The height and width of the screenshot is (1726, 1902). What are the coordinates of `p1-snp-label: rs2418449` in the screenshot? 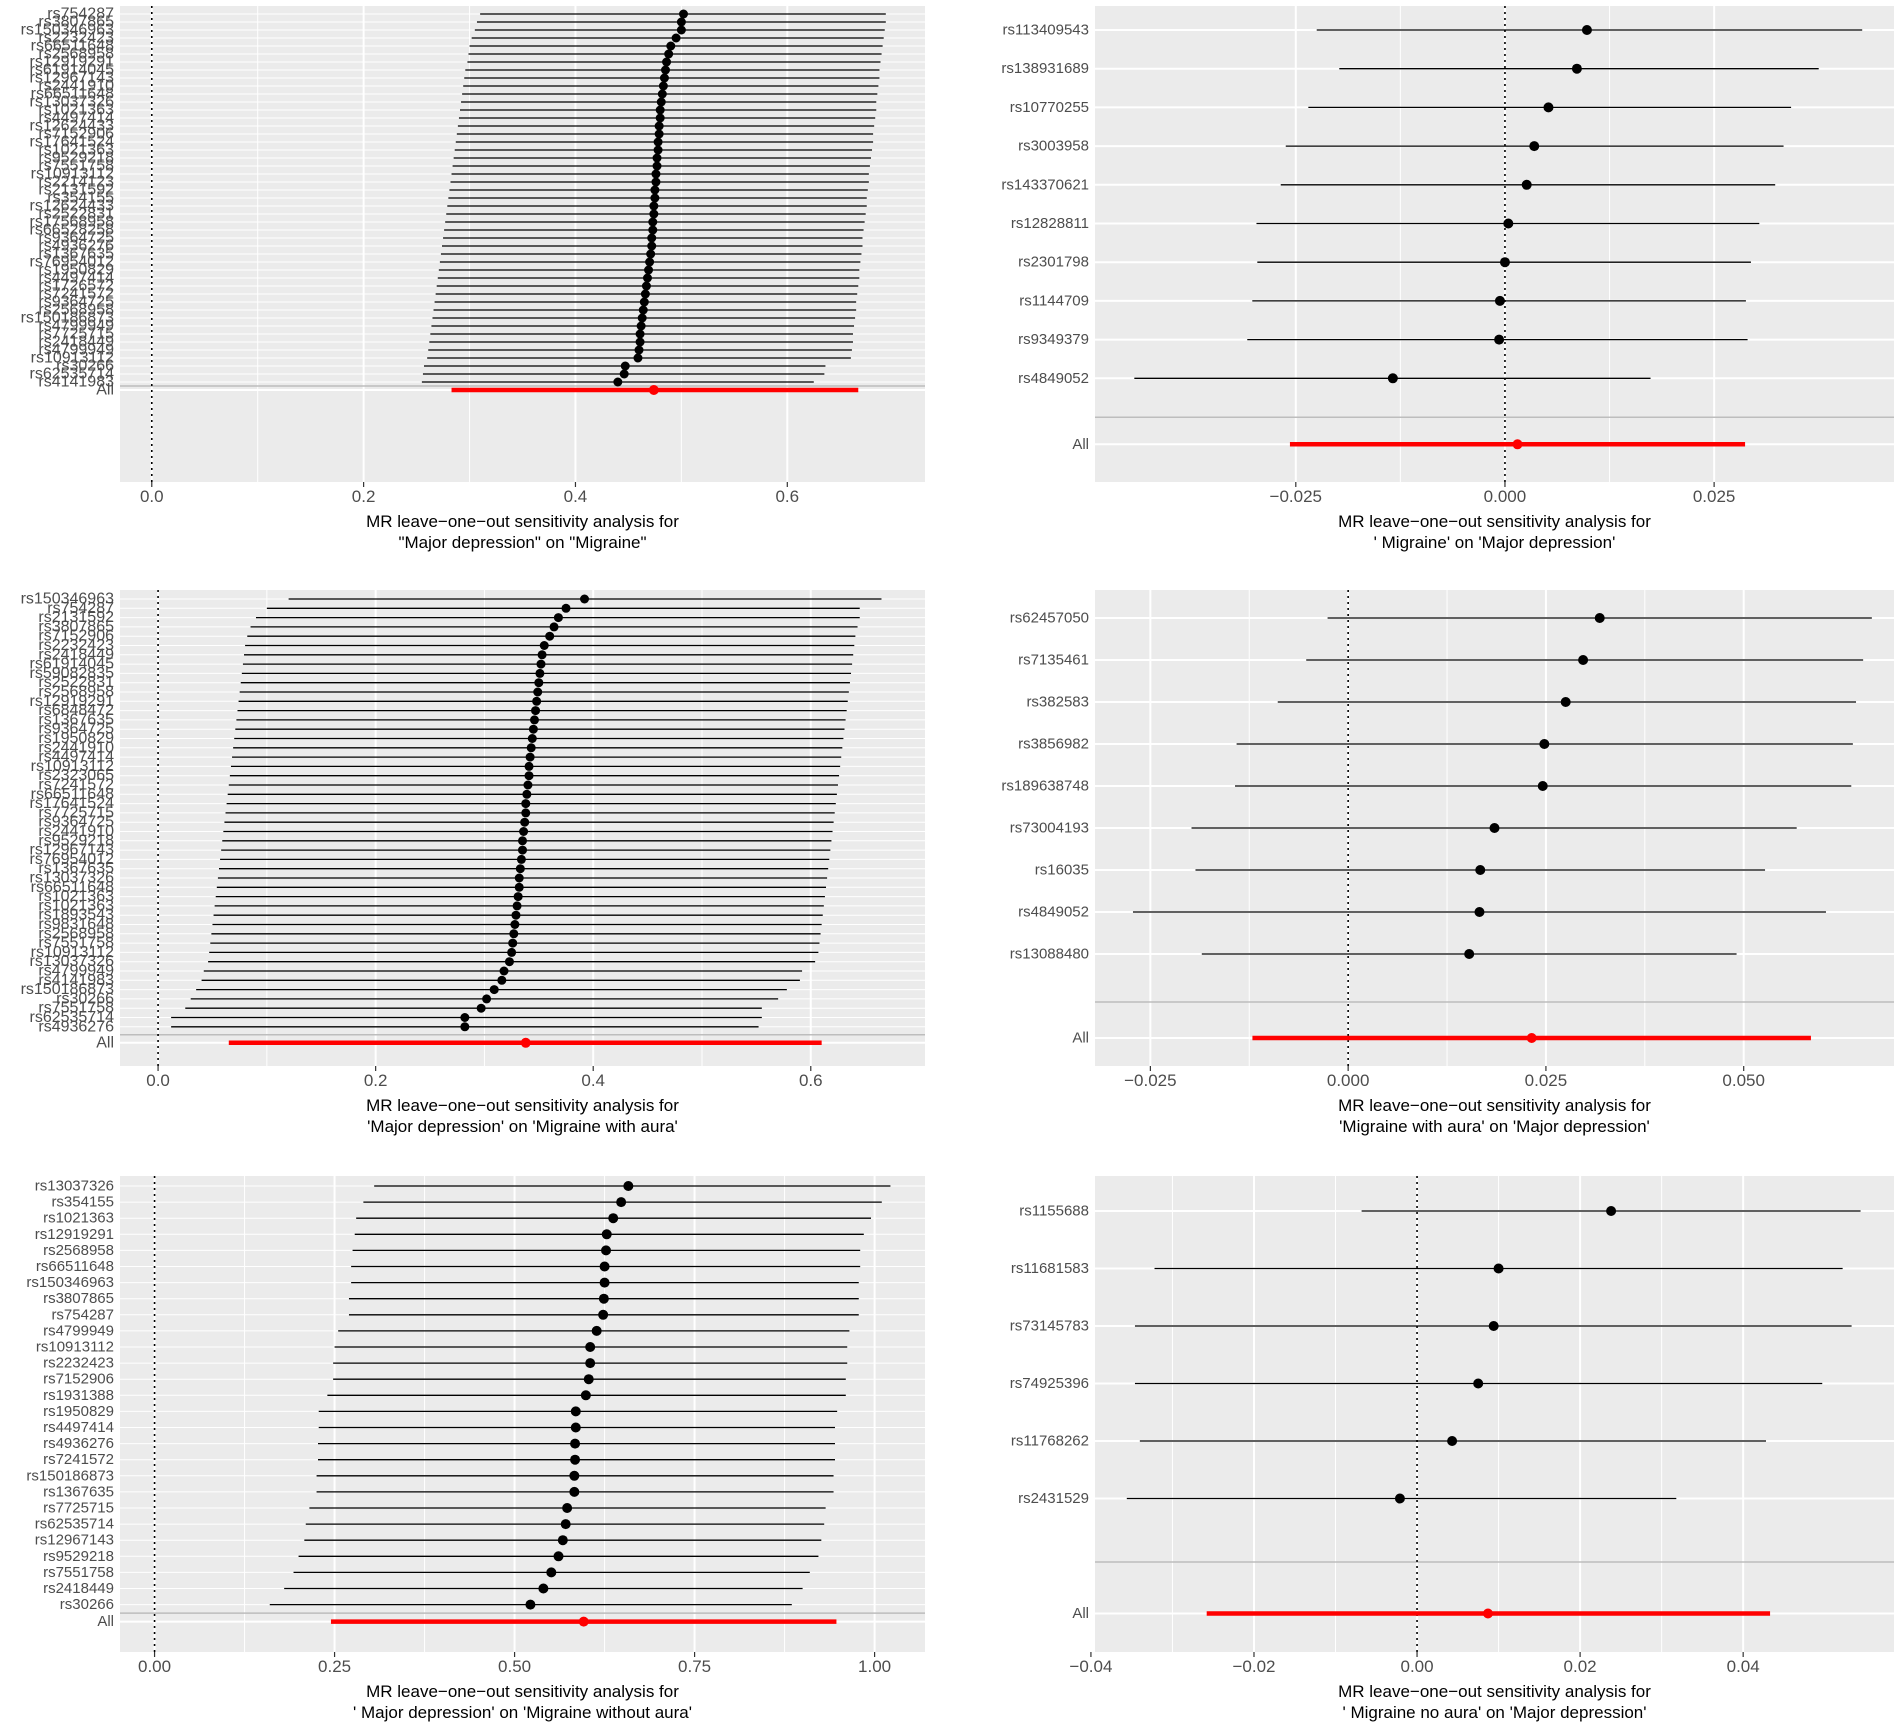 It's located at (76, 342).